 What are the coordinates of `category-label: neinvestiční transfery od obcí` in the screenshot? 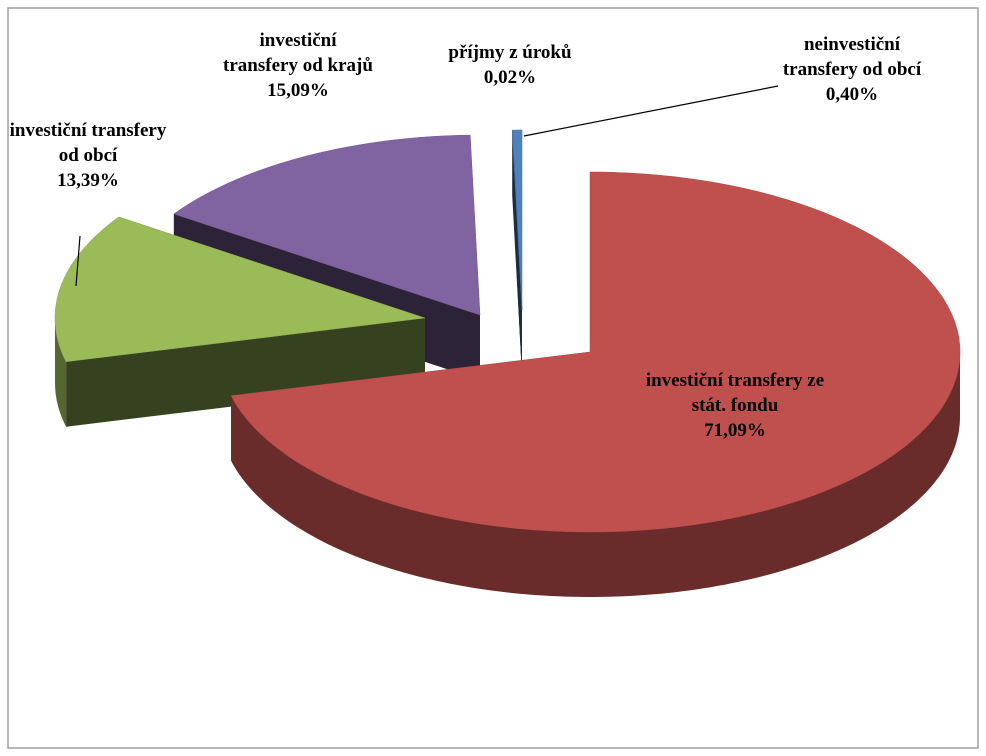 It's located at (852, 57).